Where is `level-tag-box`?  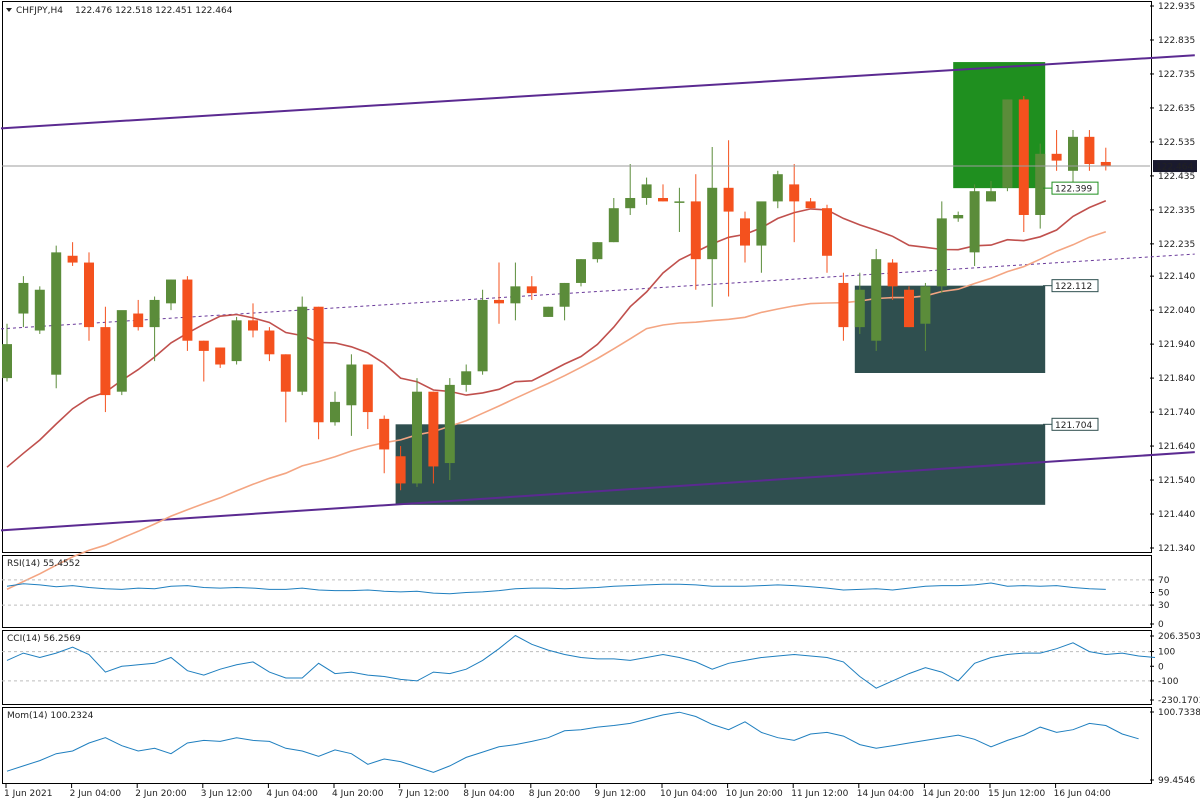 level-tag-box is located at coordinates (1075, 424).